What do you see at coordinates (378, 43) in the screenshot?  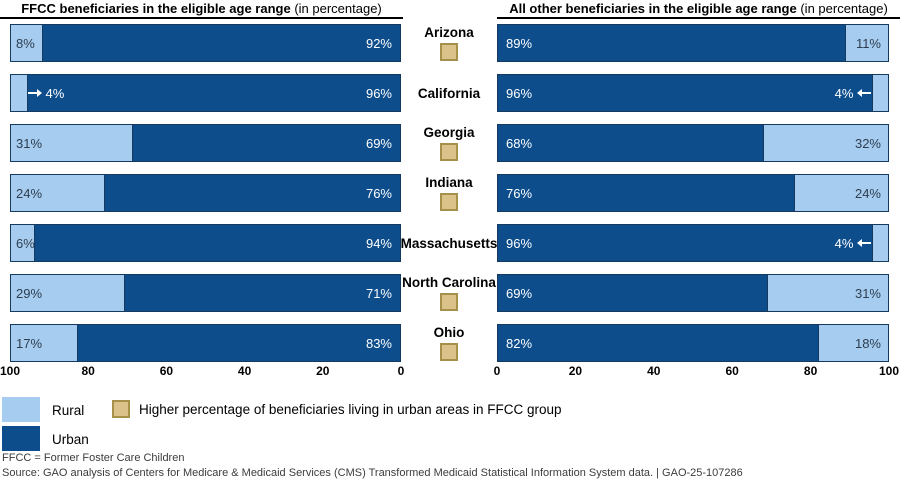 I see `urban-value-label: 92%` at bounding box center [378, 43].